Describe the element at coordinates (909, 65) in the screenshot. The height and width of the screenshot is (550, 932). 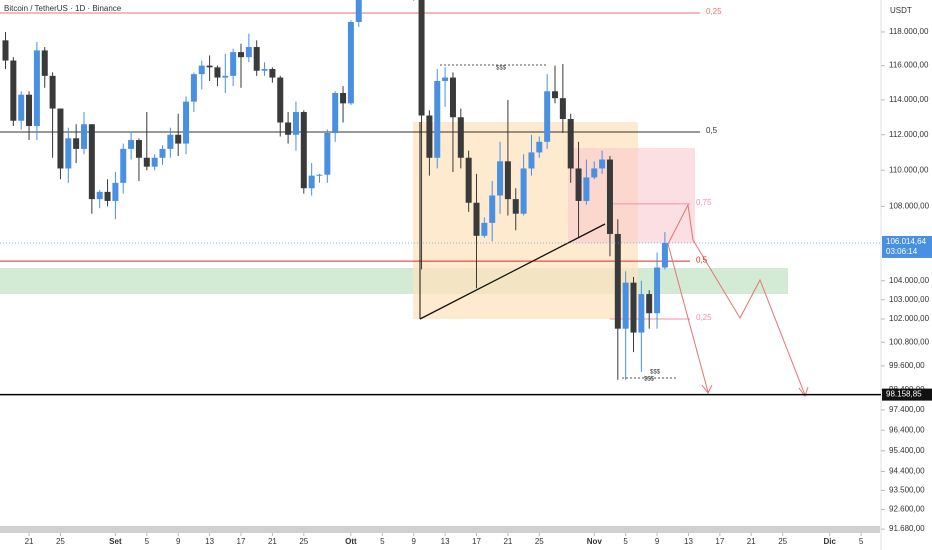
I see `y-tick-label: 116.000,00` at that location.